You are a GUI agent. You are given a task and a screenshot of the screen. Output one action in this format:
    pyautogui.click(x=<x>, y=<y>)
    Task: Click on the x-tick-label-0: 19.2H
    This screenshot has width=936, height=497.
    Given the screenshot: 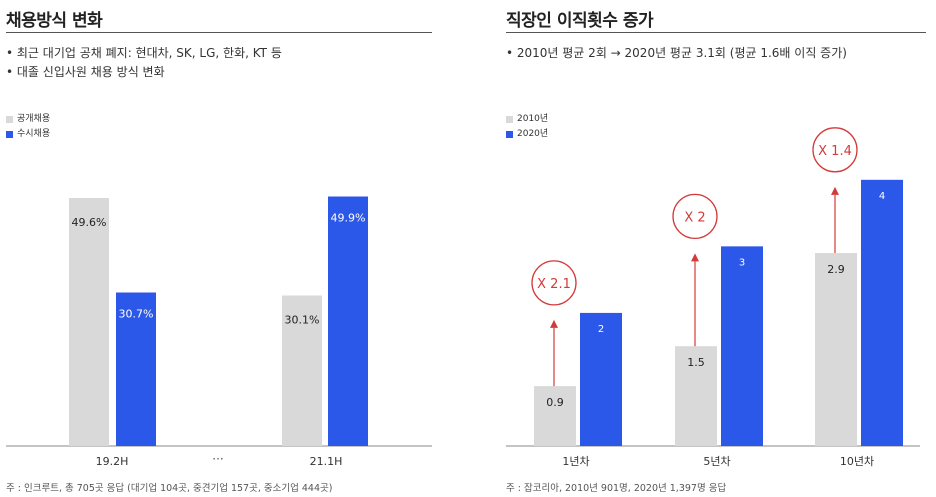 What is the action you would take?
    pyautogui.click(x=112, y=461)
    